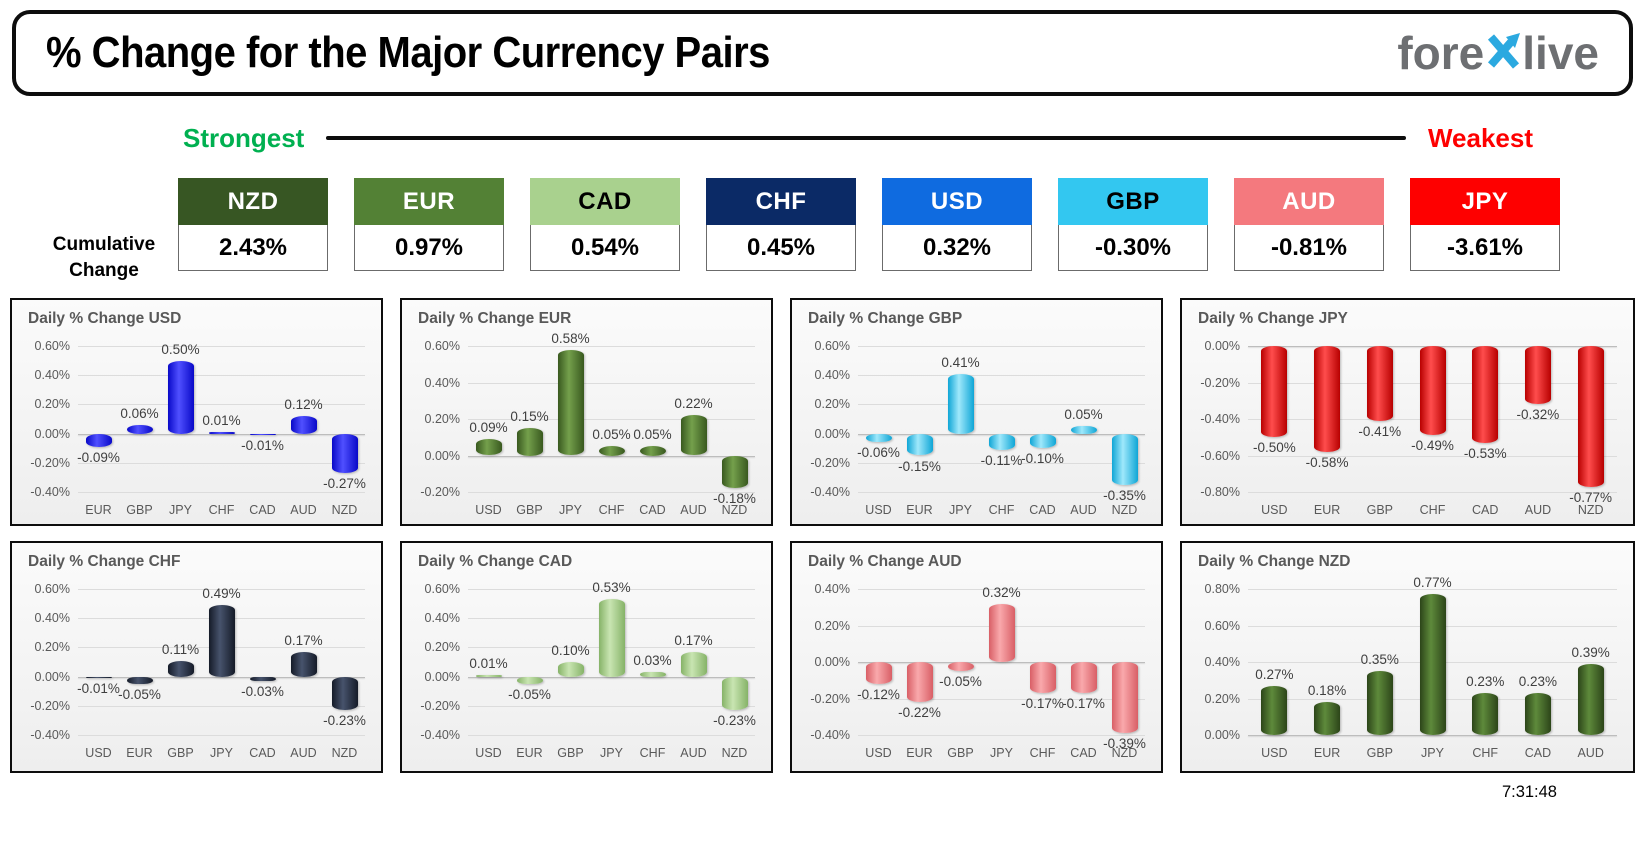  I want to click on chart-title: Daily % Change USD, so click(105, 318).